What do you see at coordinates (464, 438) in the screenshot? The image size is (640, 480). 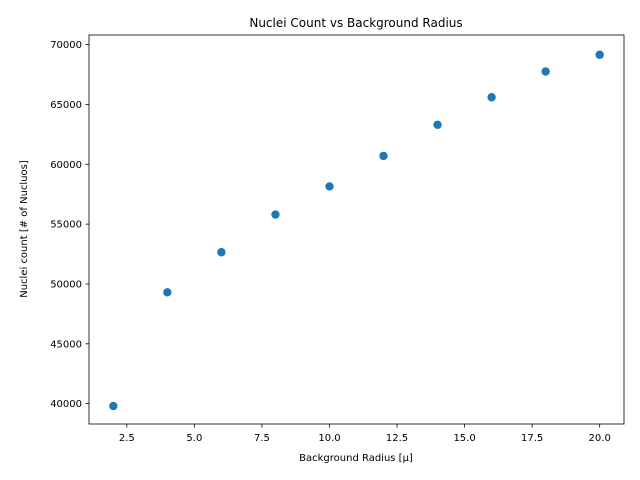 I see `x-tick-label: 15.0` at bounding box center [464, 438].